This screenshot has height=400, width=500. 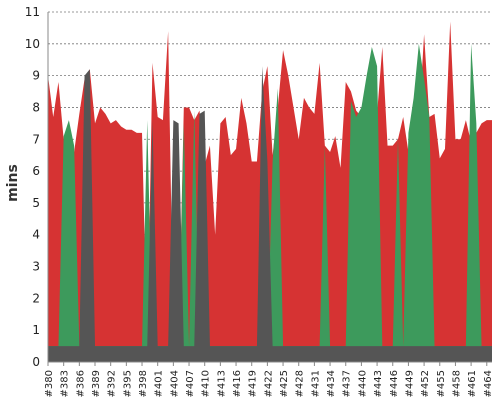 What do you see at coordinates (13, 183) in the screenshot?
I see `y-axis-title: mins` at bounding box center [13, 183].